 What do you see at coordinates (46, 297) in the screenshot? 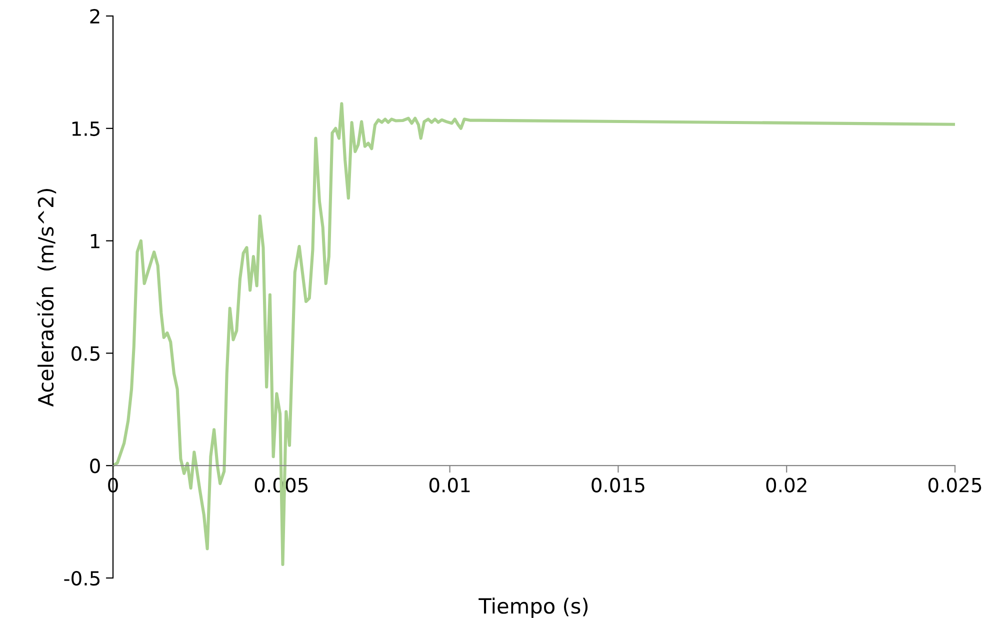
I see `y-axis-title: Aceleración (m/s^2)` at bounding box center [46, 297].